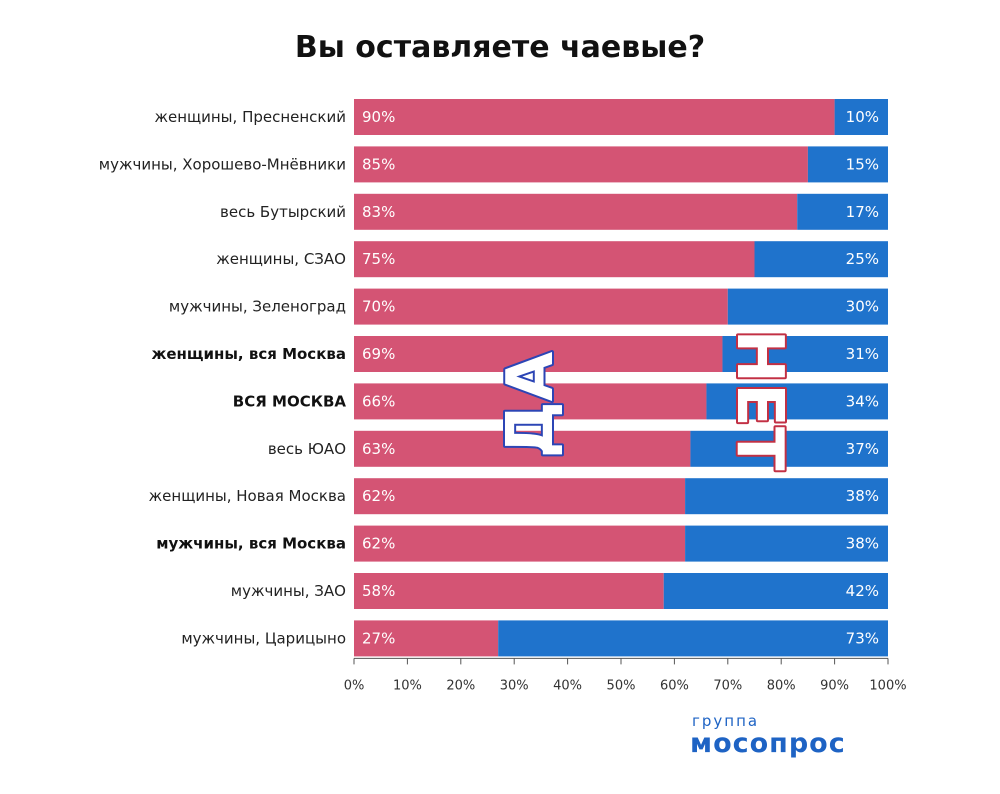  What do you see at coordinates (726, 721) in the screenshot?
I see `logo-small-text: группа` at bounding box center [726, 721].